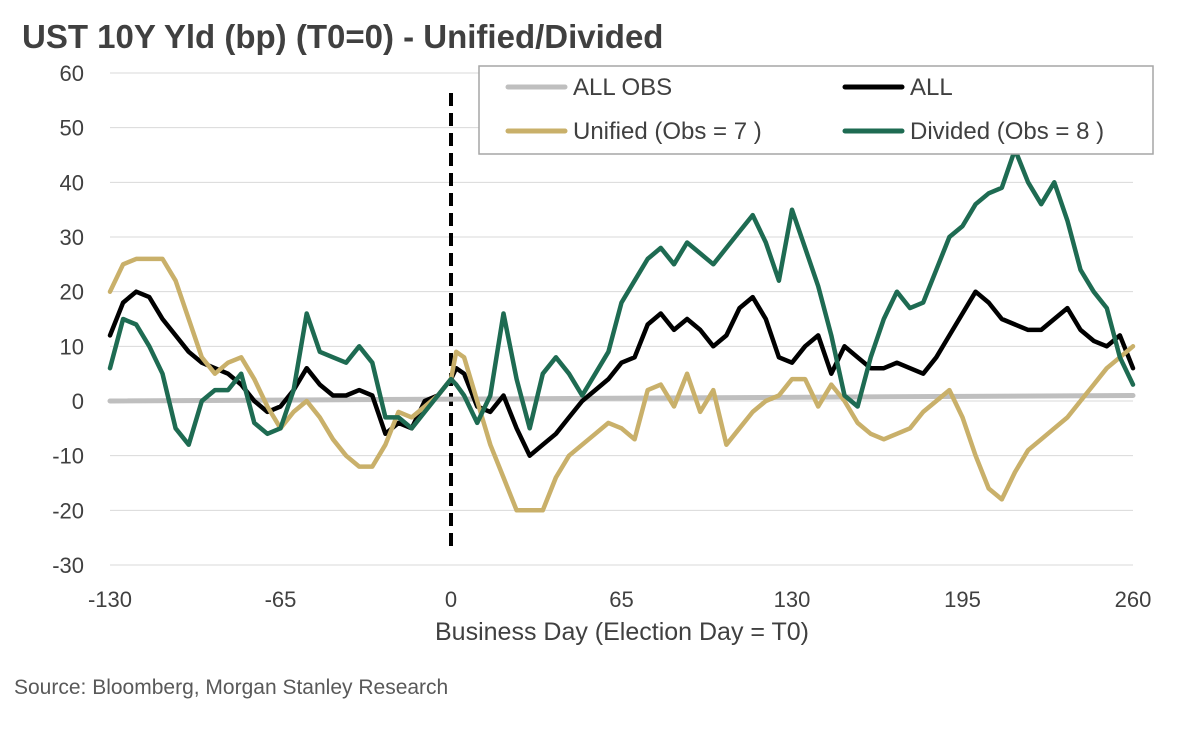 This screenshot has height=731, width=1200. Describe the element at coordinates (68, 510) in the screenshot. I see `y-tick-label: -20` at that location.